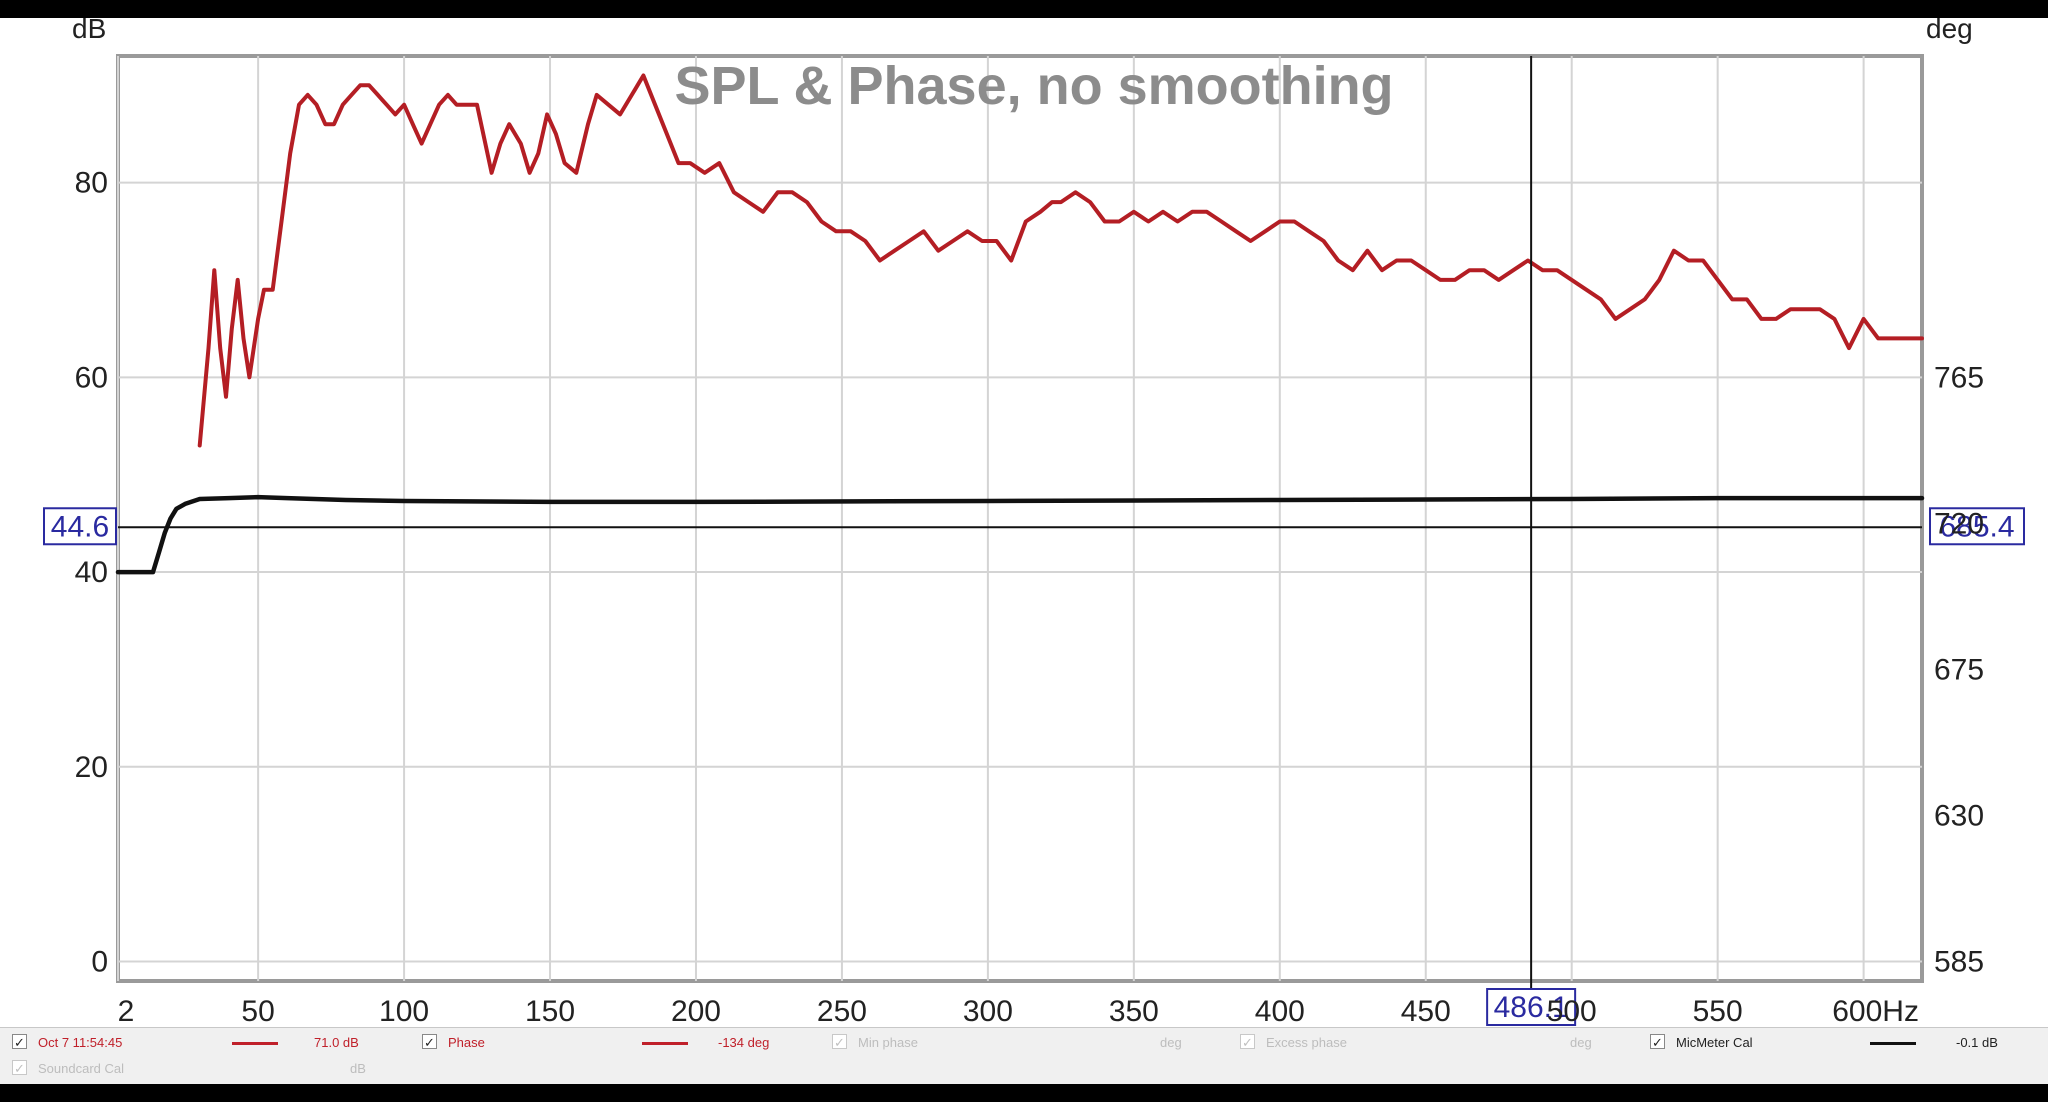  Describe the element at coordinates (1280, 1011) in the screenshot. I see `x-tick-label: 400` at that location.